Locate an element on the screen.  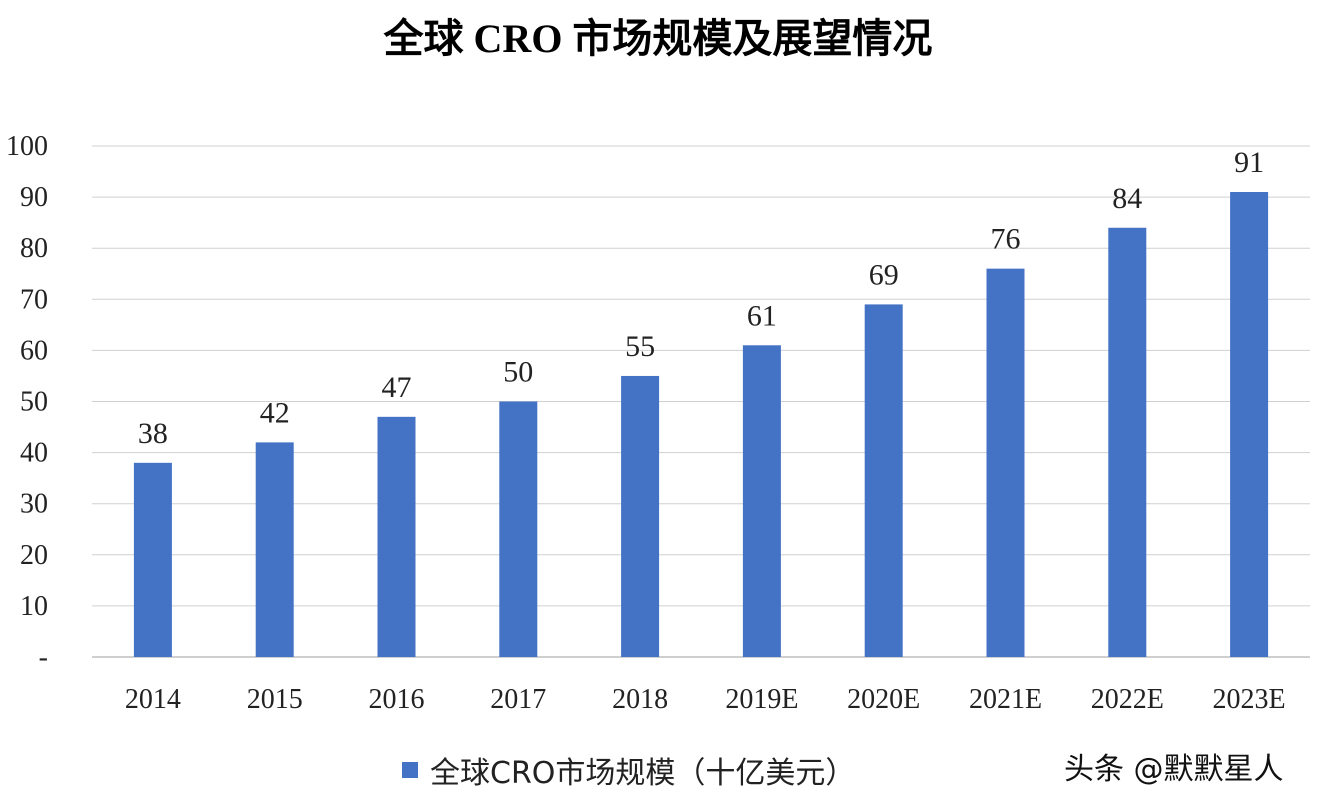
x-tick-label: 2015 is located at coordinates (275, 699).